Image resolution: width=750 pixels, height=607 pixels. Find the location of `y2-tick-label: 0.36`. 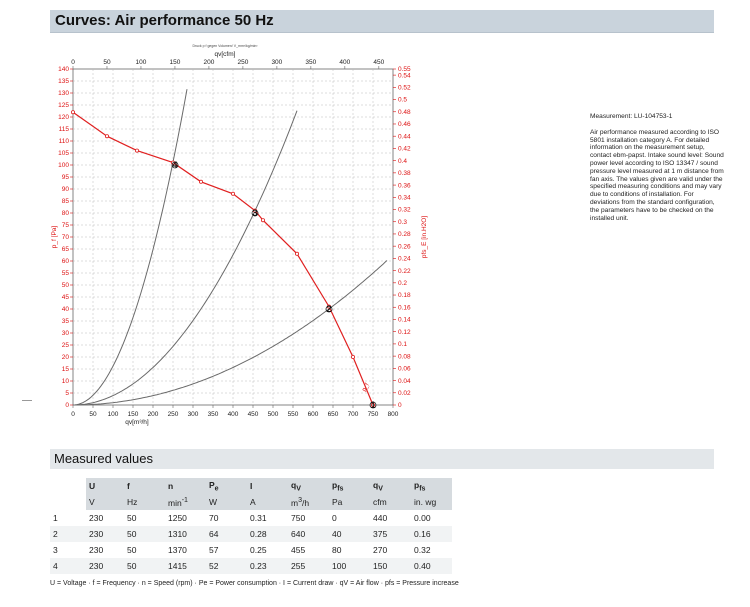

y2-tick-label: 0.36 is located at coordinates (404, 185).